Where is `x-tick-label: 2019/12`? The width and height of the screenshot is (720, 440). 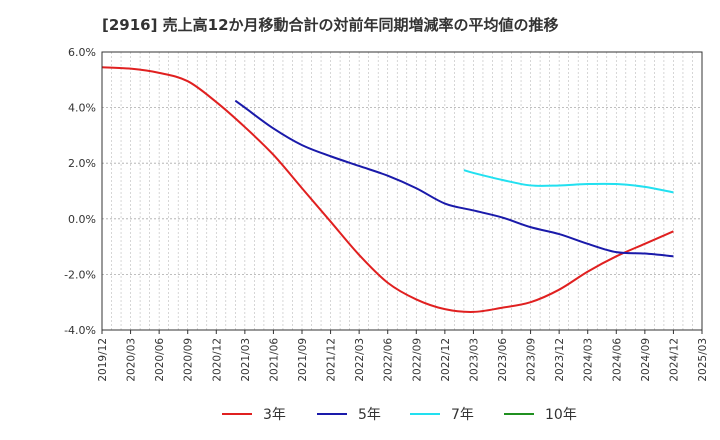 x-tick-label: 2019/12 is located at coordinates (103, 360).